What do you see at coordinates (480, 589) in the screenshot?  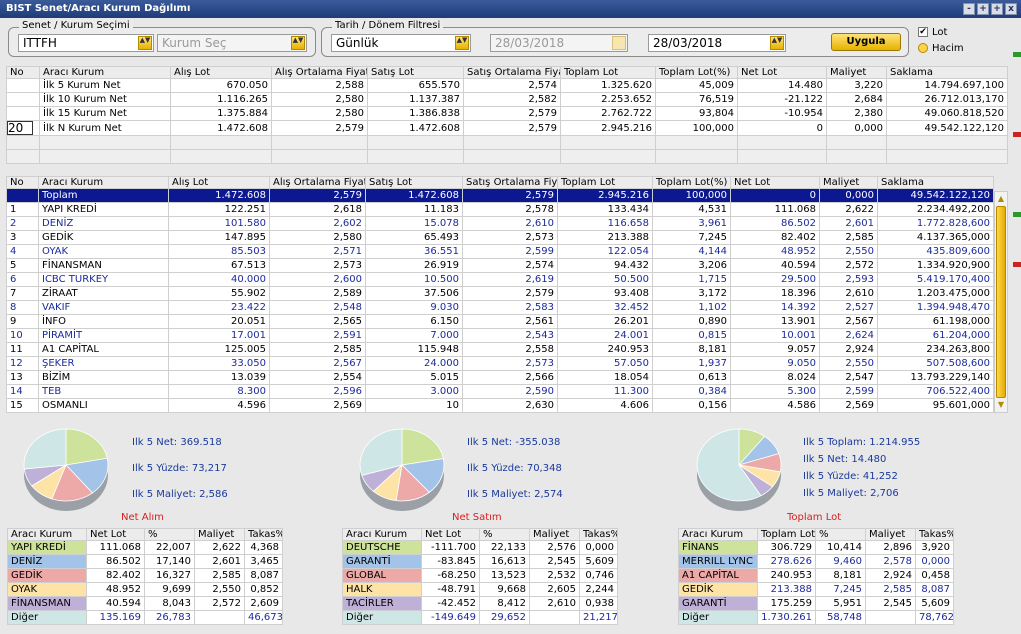 I see `panel-row: HALK -48.791 9,668 2,605 2,244` at bounding box center [480, 589].